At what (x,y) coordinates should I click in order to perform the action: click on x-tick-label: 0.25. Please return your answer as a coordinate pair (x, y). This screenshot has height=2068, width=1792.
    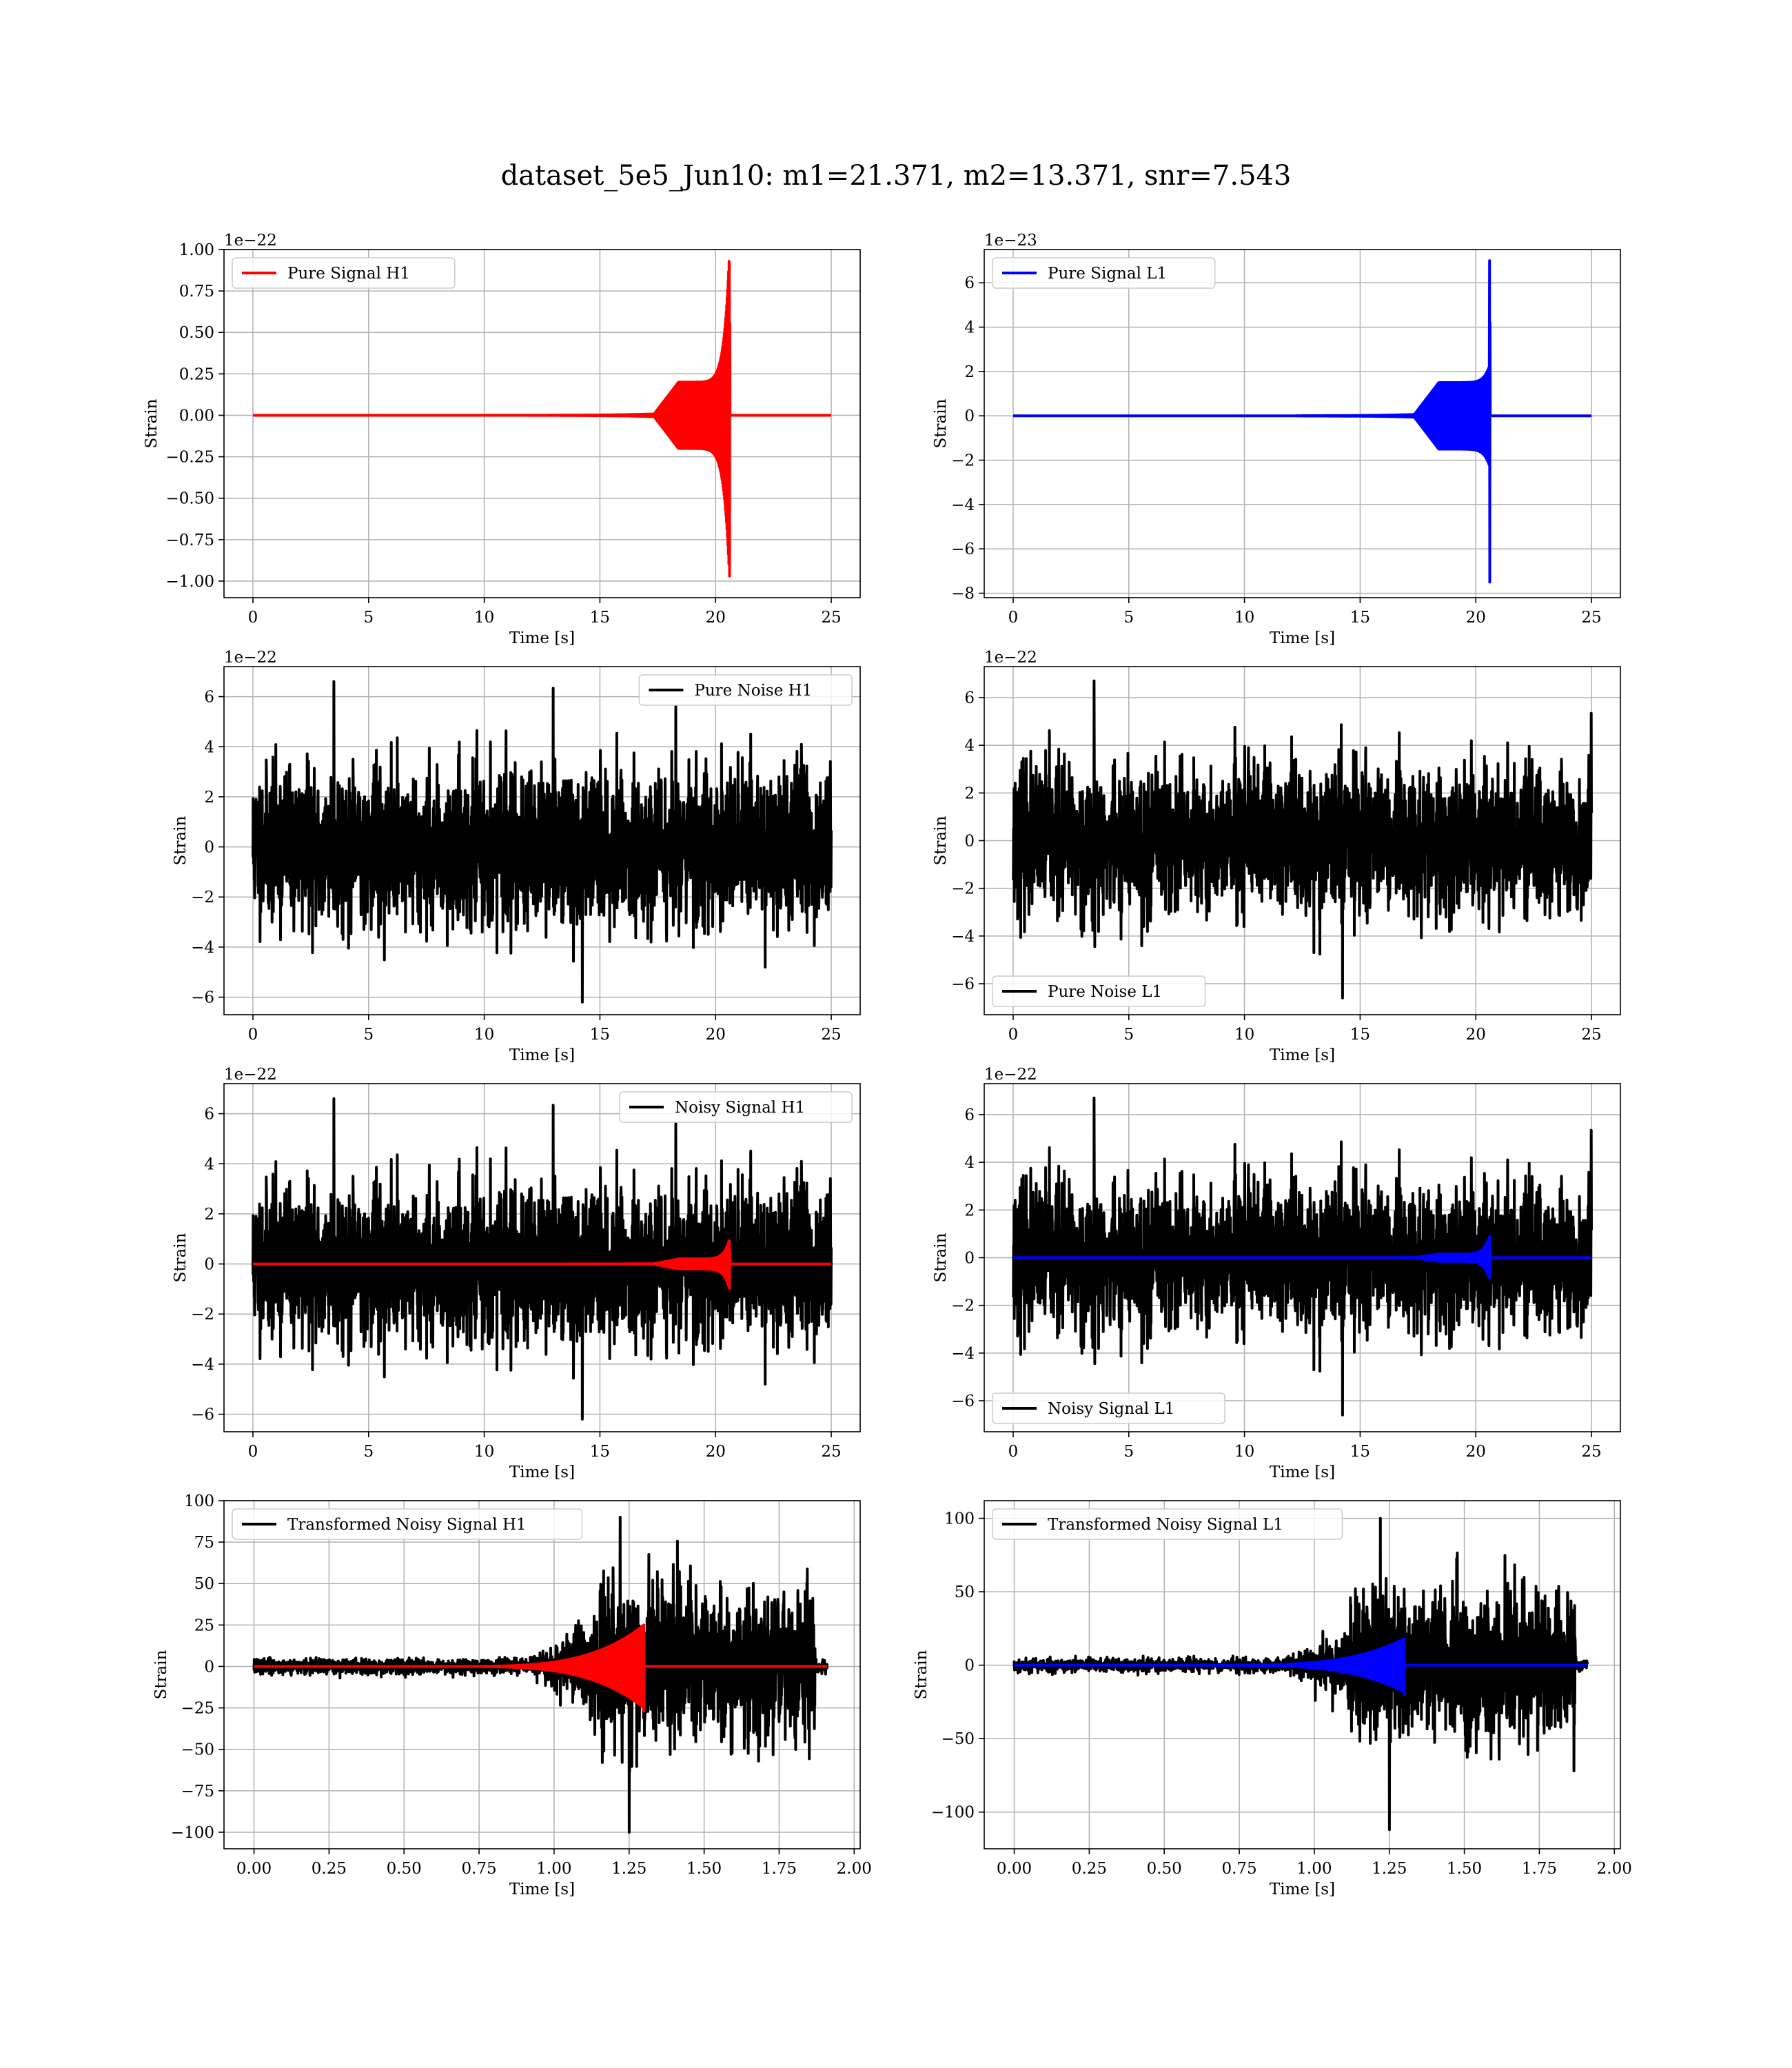
    Looking at the image, I should click on (1089, 1869).